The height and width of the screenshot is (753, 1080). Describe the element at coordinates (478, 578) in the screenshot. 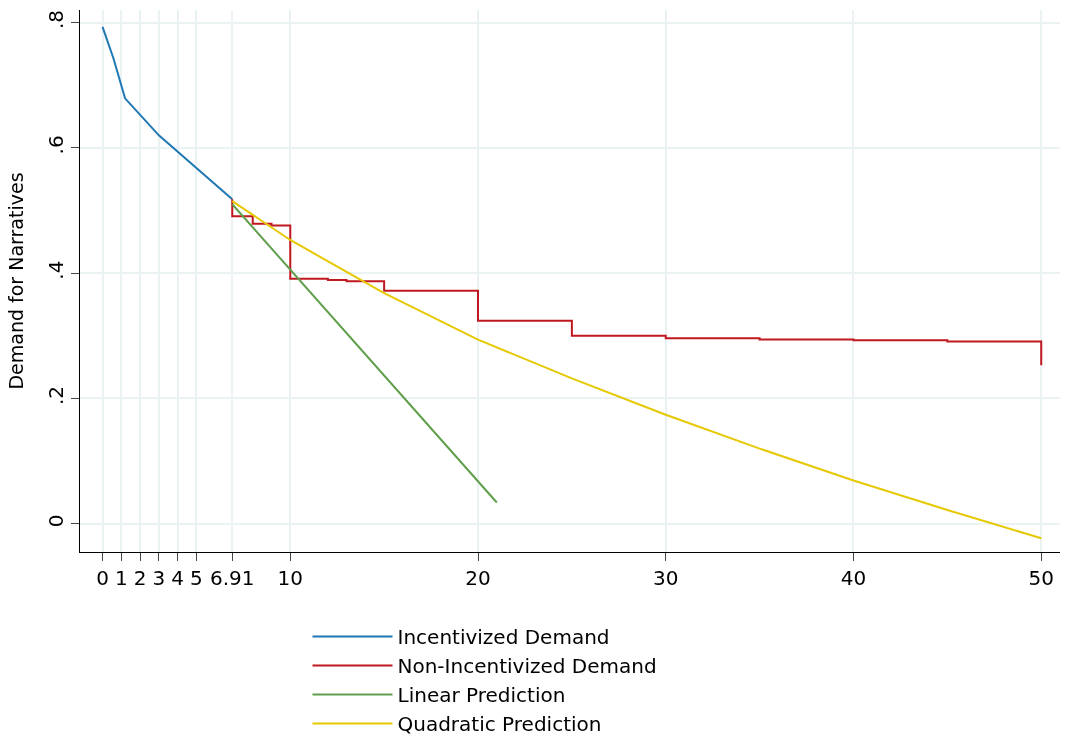

I see `x-tick-label: 20` at that location.